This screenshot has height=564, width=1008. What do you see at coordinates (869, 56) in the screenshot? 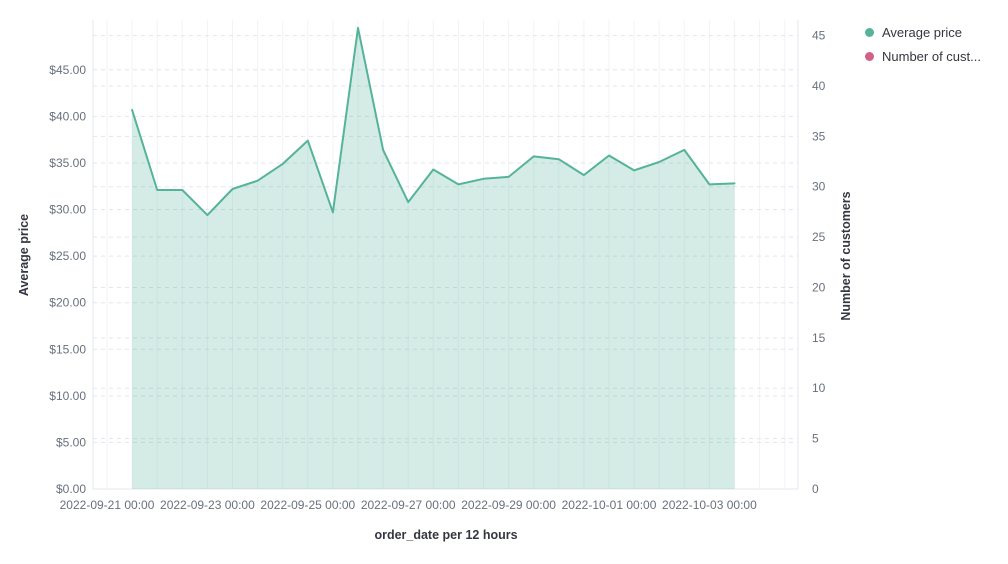
I see `legend-dot-number-of-customers` at bounding box center [869, 56].